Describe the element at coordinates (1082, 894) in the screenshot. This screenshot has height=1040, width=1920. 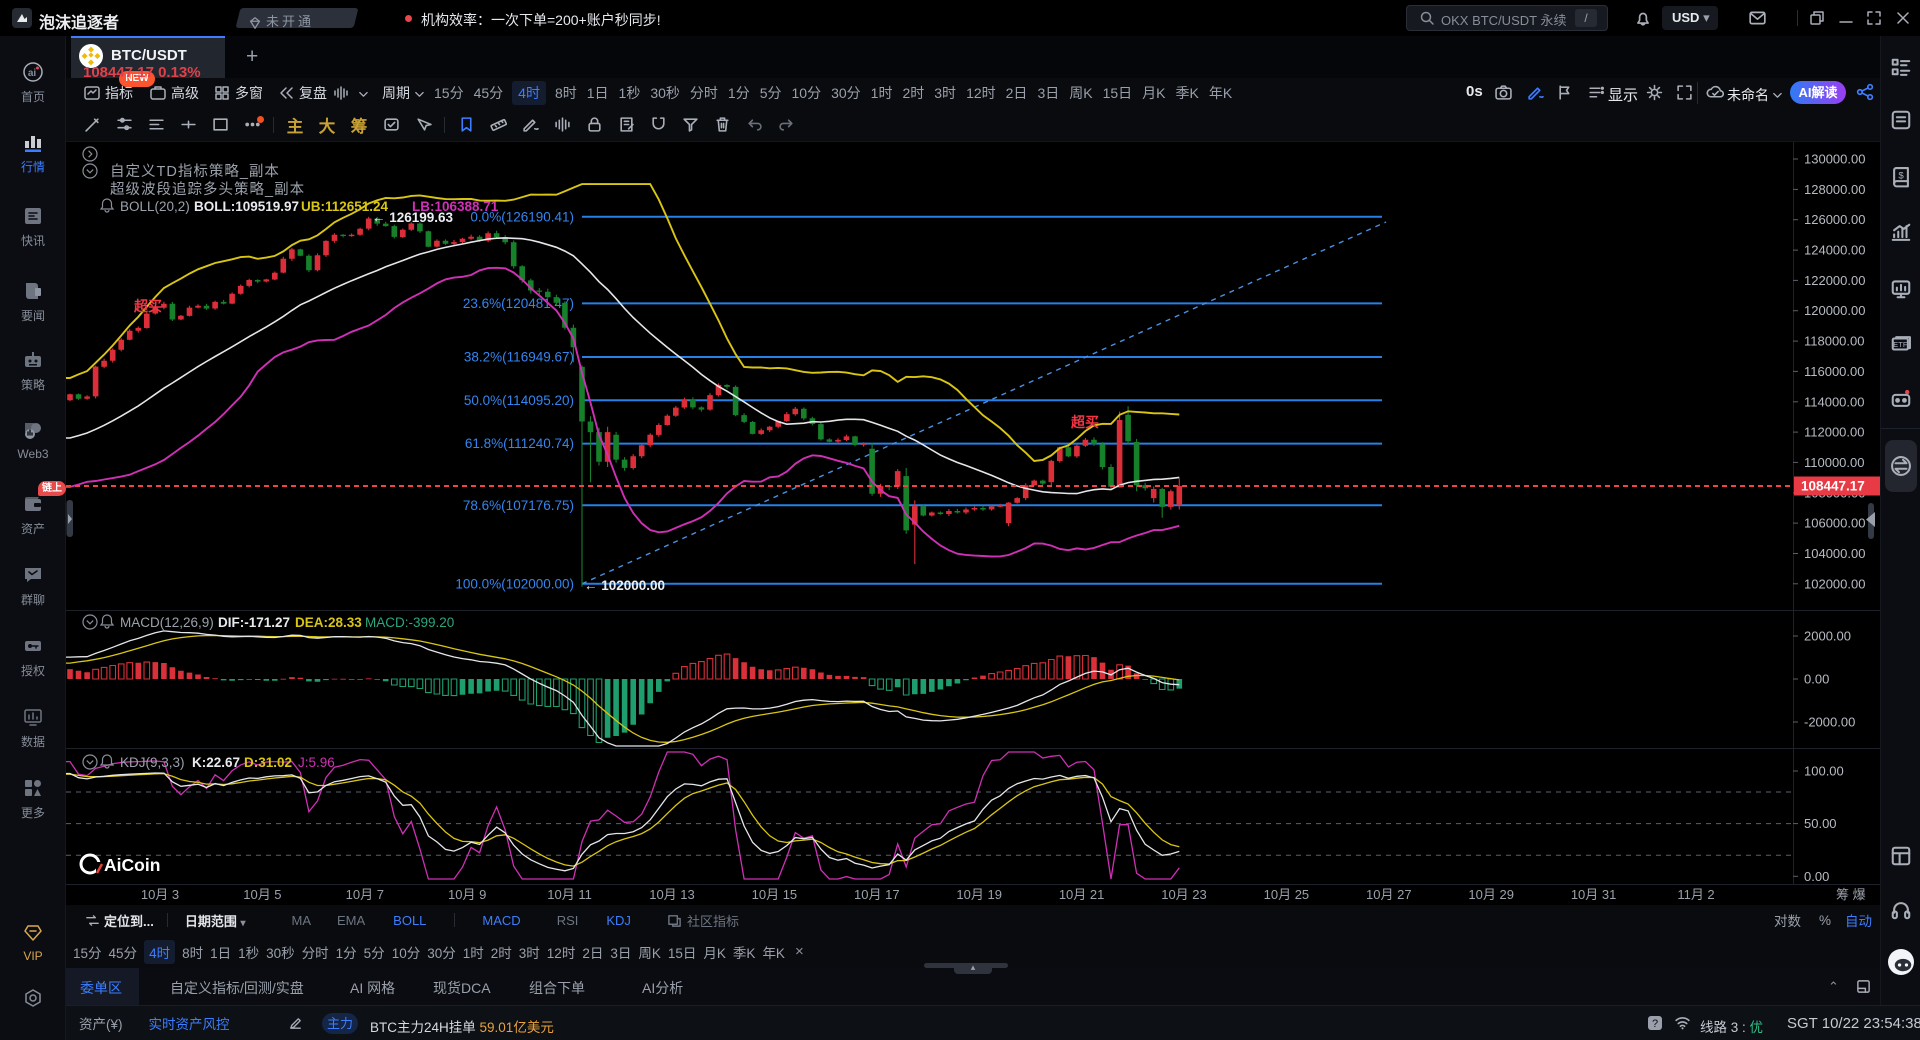
I see `svg-text: 10月 21` at that location.